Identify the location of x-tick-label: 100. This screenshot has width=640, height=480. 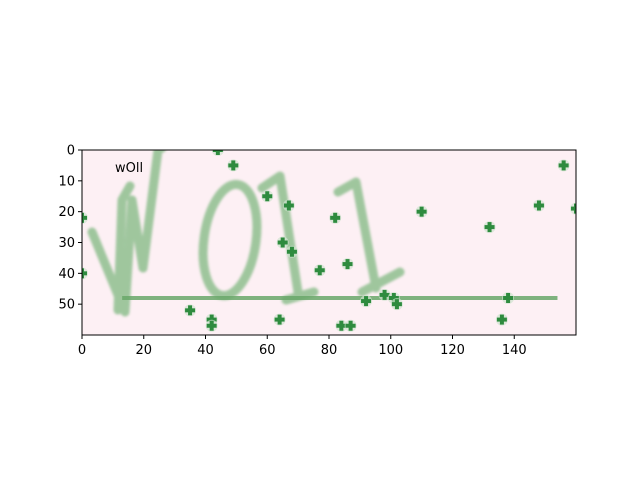
(390, 350).